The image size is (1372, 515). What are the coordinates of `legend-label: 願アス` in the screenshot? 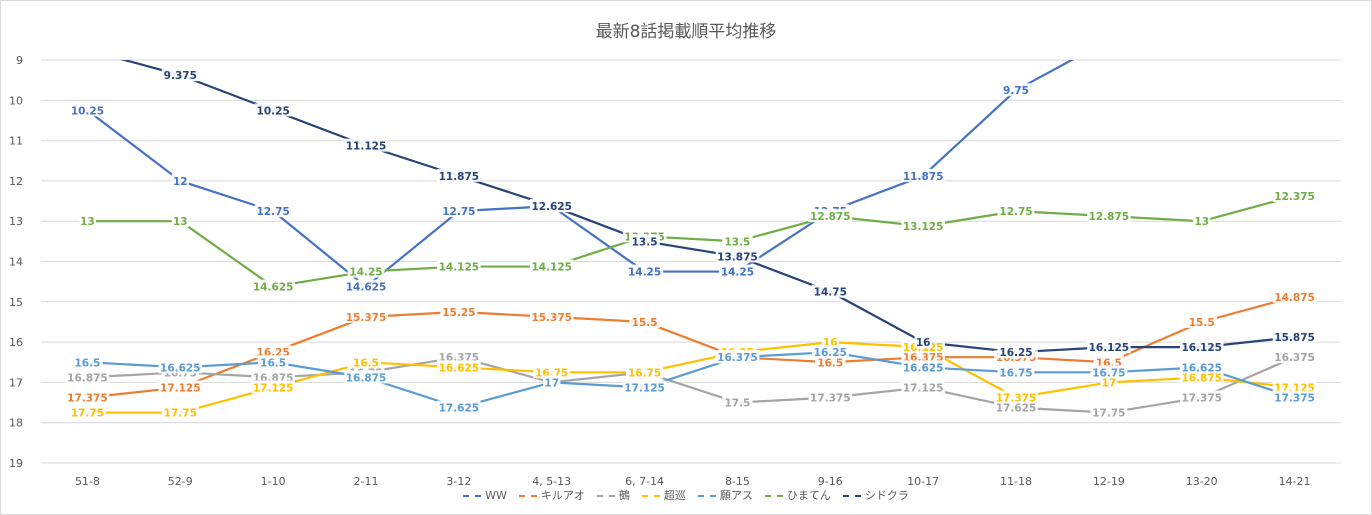 It's located at (736, 495).